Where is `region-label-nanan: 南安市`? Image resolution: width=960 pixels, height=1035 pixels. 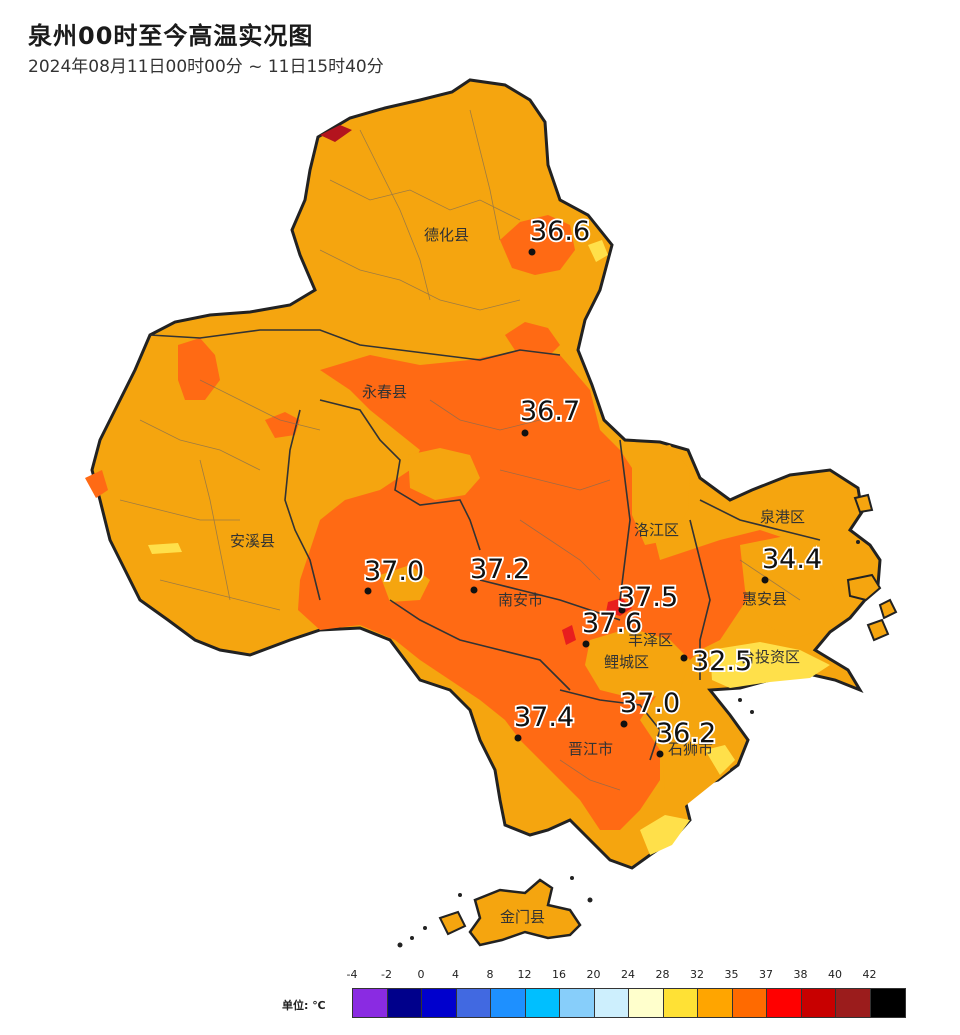 region-label-nanan: 南安市 is located at coordinates (520, 600).